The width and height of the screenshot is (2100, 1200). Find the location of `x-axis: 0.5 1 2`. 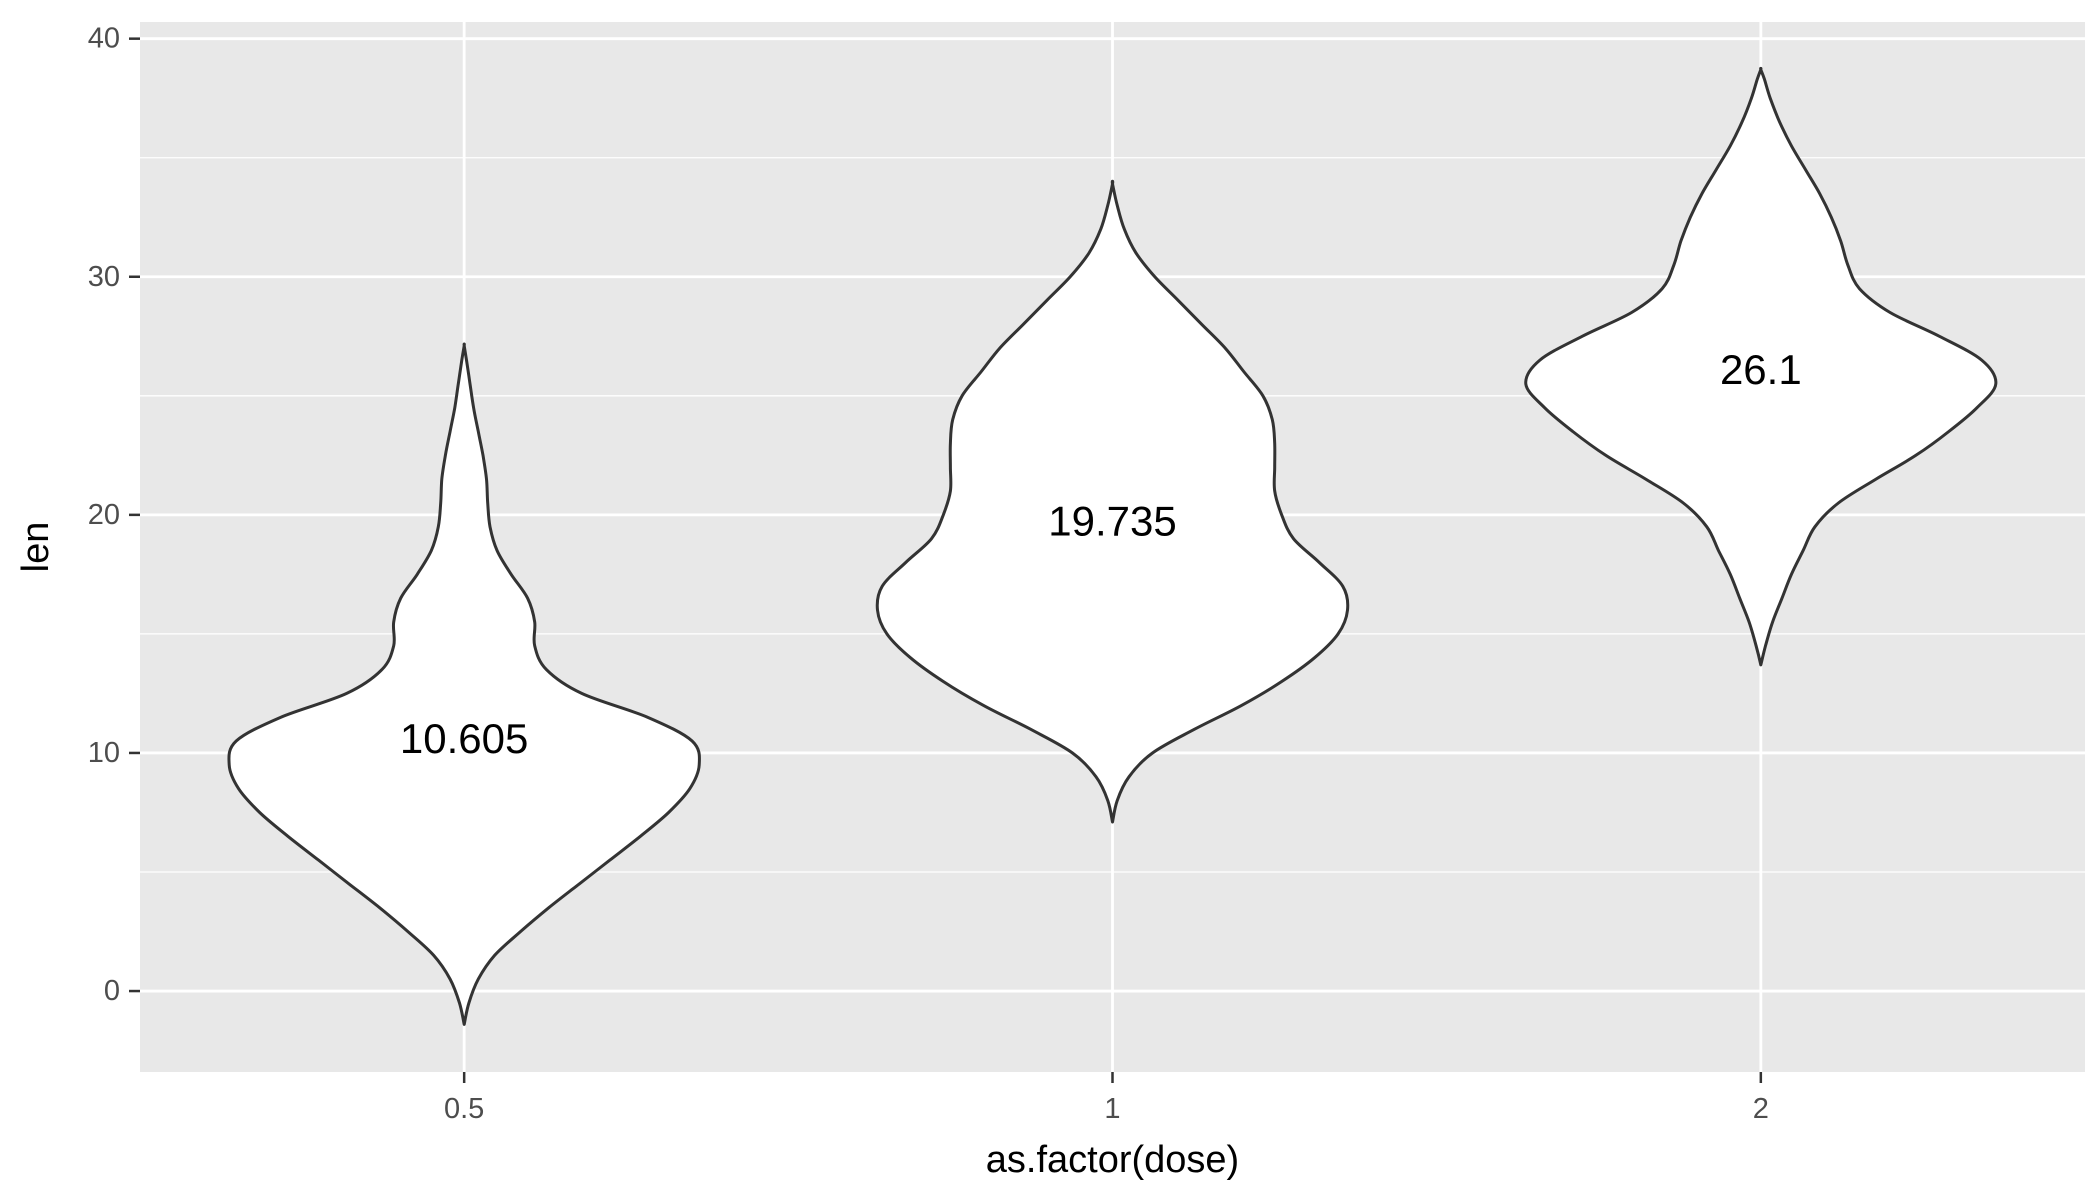

x-axis: 0.5 1 2 is located at coordinates (1106, 1098).